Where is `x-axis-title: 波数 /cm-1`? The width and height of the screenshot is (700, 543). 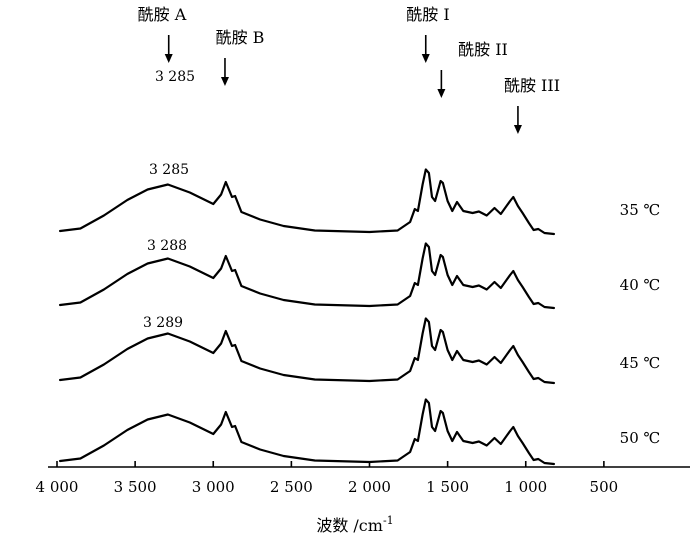 x-axis-title: 波数 /cm-1 is located at coordinates (354, 524).